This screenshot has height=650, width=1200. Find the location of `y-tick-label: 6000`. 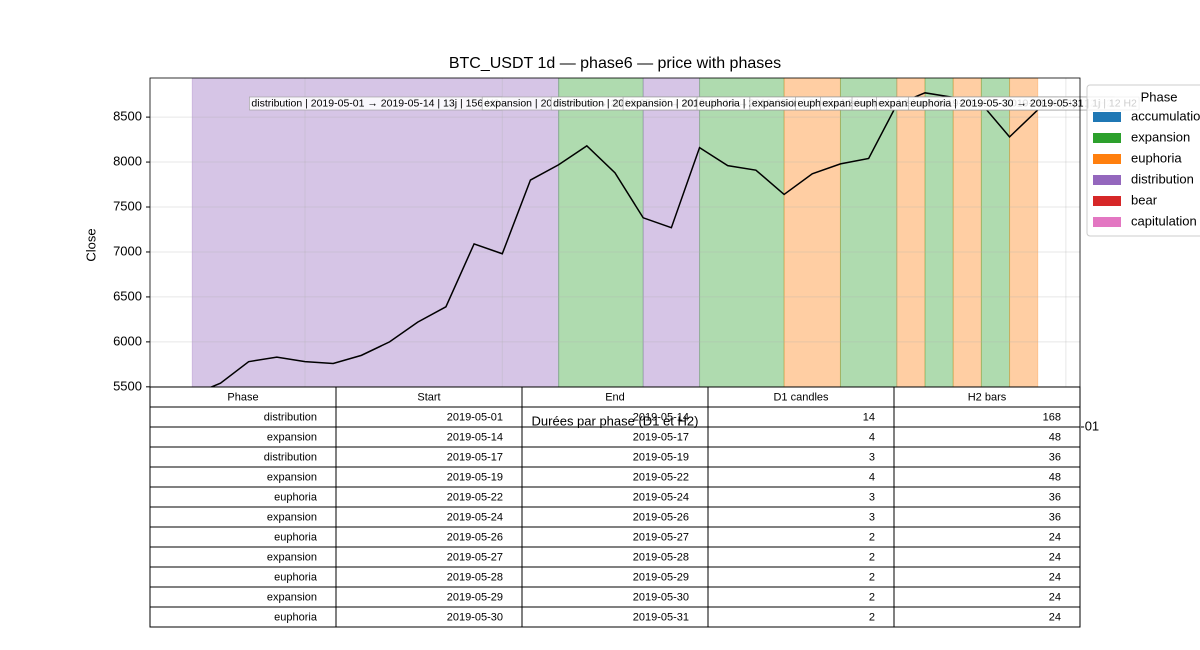

y-tick-label: 6000 is located at coordinates (127, 340).